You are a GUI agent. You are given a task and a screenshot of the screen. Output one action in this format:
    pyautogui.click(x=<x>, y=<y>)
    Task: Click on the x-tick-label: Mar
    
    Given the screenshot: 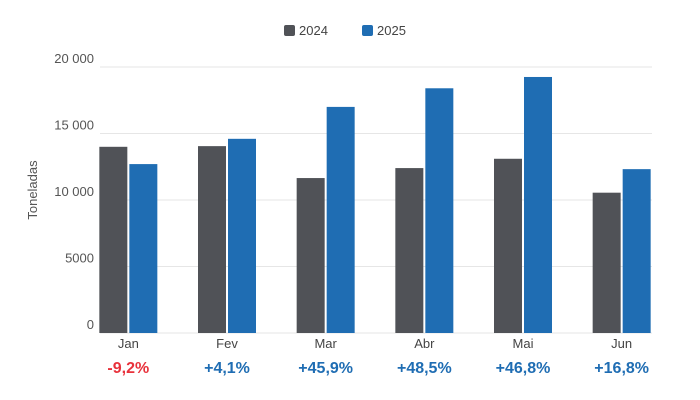 What is the action you would take?
    pyautogui.click(x=325, y=343)
    